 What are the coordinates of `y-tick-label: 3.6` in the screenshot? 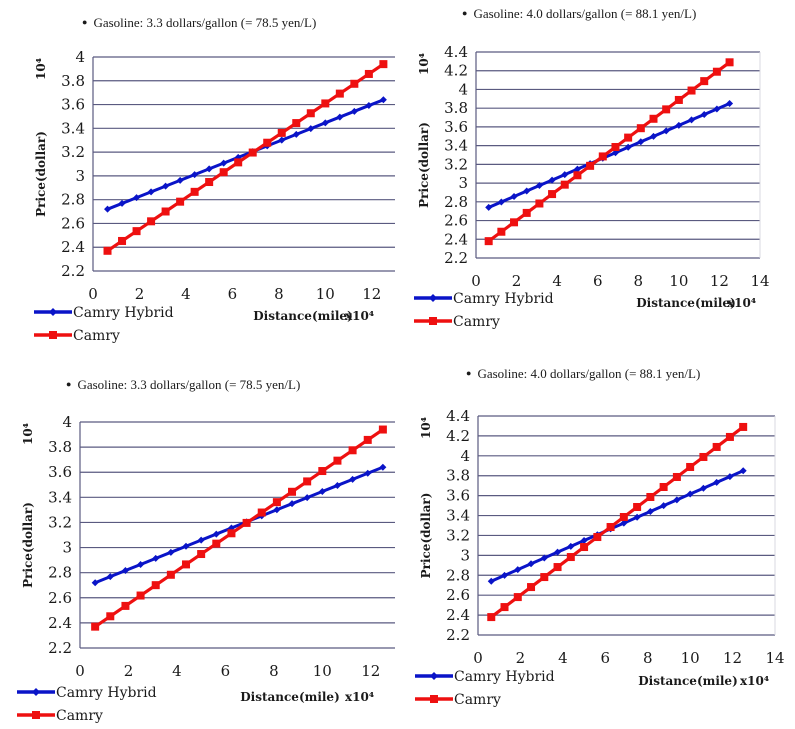 It's located at (73, 105).